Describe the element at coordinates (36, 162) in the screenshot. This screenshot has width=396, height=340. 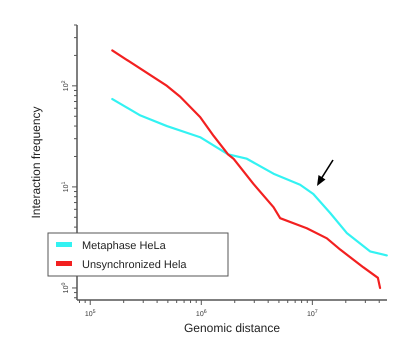
I see `y-axis-title: Interaction frequency` at that location.